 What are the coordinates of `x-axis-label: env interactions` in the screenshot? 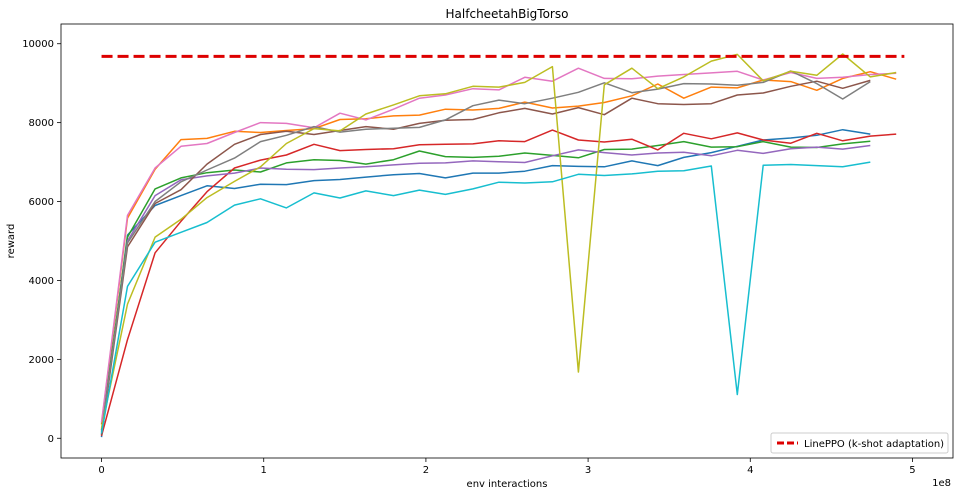 It's located at (507, 484).